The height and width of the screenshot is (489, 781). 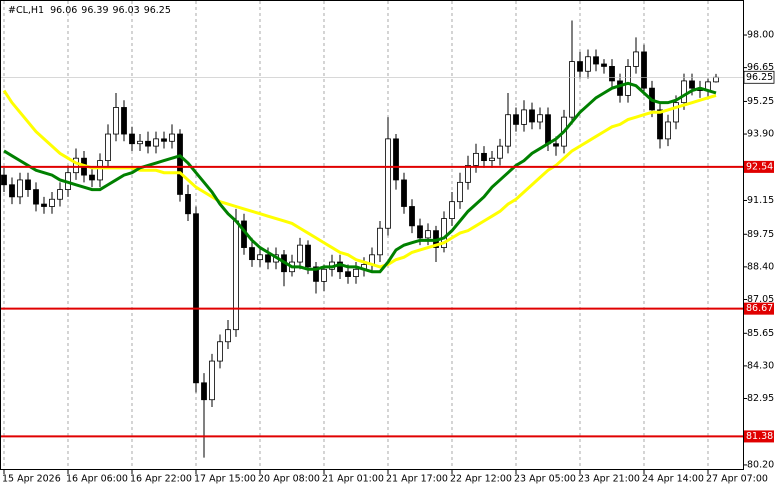 I want to click on x-tick-label: 16 Apr 06:00, so click(x=97, y=479).